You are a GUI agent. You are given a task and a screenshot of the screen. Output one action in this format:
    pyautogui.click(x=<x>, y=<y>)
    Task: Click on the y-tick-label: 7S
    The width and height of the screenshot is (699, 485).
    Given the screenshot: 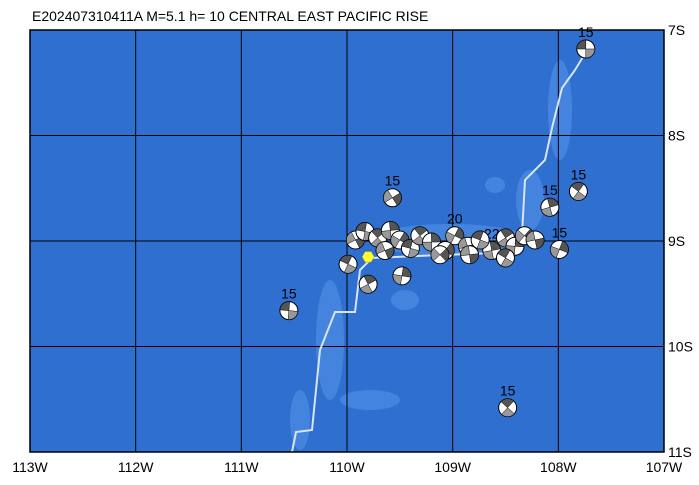 What is the action you would take?
    pyautogui.click(x=676, y=30)
    